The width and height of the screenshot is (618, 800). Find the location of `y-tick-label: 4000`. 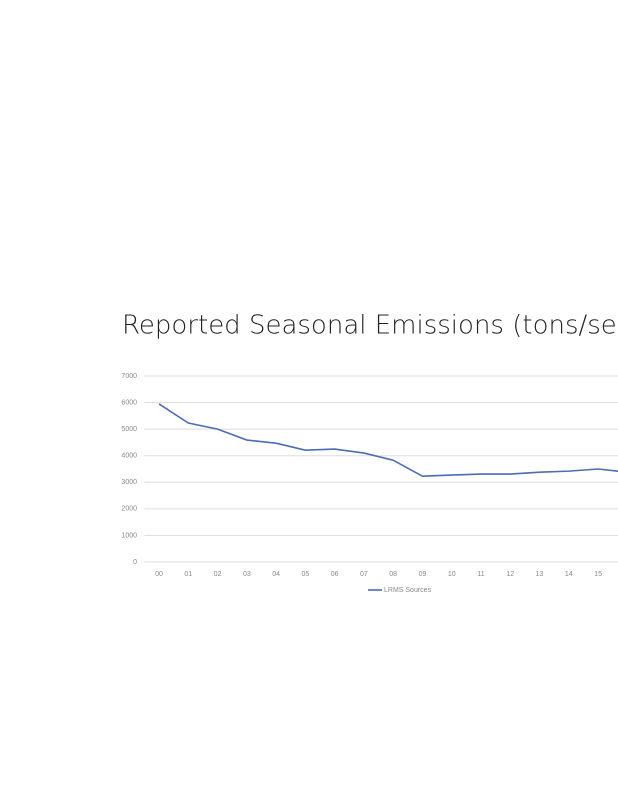

y-tick-label: 4000 is located at coordinates (129, 456).